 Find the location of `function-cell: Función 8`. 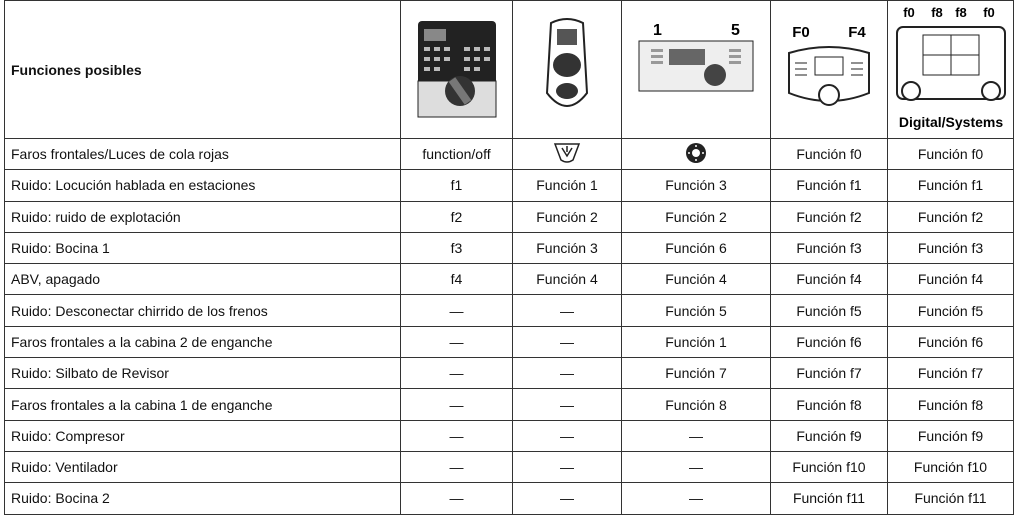

function-cell: Función 8 is located at coordinates (696, 404).